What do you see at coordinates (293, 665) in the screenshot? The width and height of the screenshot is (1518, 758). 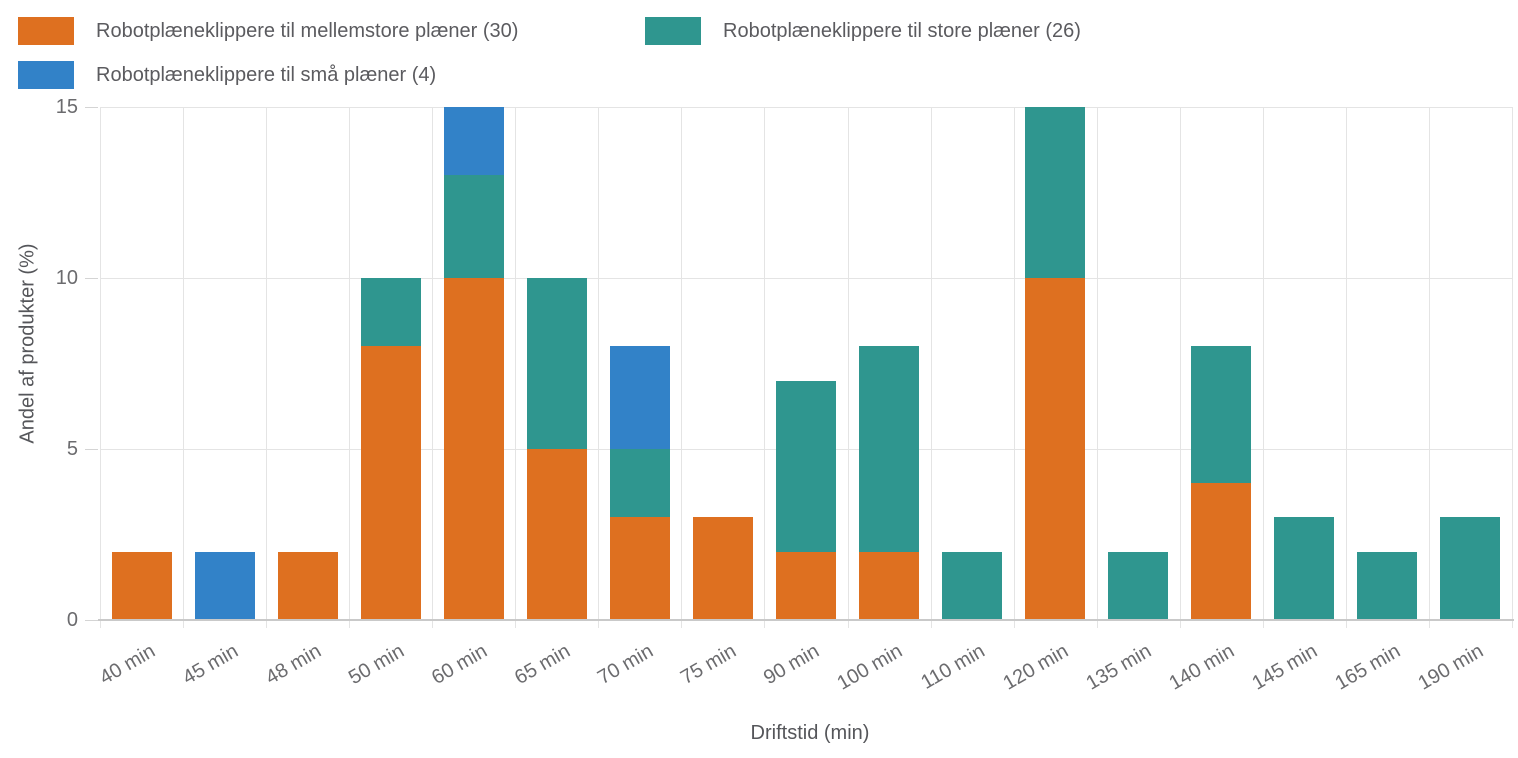 I see `x-tick-label: 48 min` at bounding box center [293, 665].